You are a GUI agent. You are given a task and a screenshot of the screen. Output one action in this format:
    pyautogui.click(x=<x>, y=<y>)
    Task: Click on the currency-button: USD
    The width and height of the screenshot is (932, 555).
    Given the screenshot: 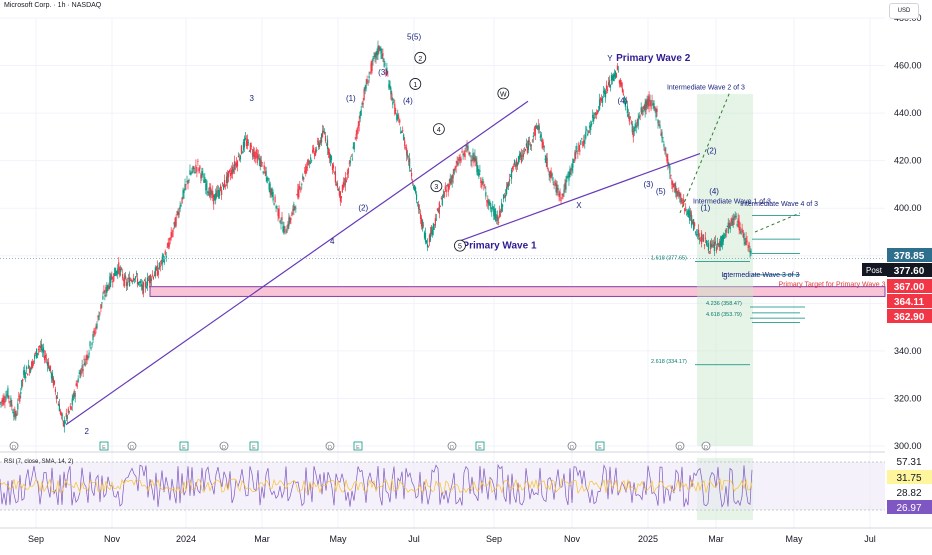 What is the action you would take?
    pyautogui.click(x=904, y=11)
    